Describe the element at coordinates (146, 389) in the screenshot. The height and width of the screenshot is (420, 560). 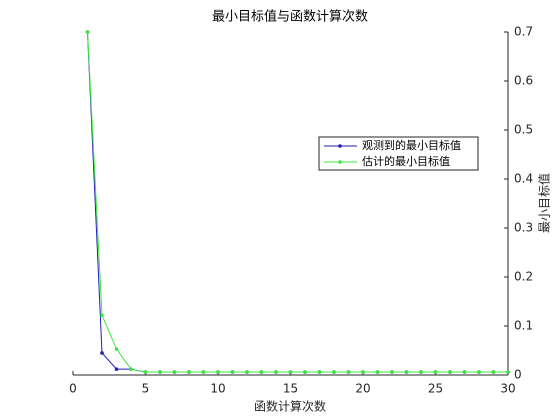
I see `x-tick-label: 5` at that location.